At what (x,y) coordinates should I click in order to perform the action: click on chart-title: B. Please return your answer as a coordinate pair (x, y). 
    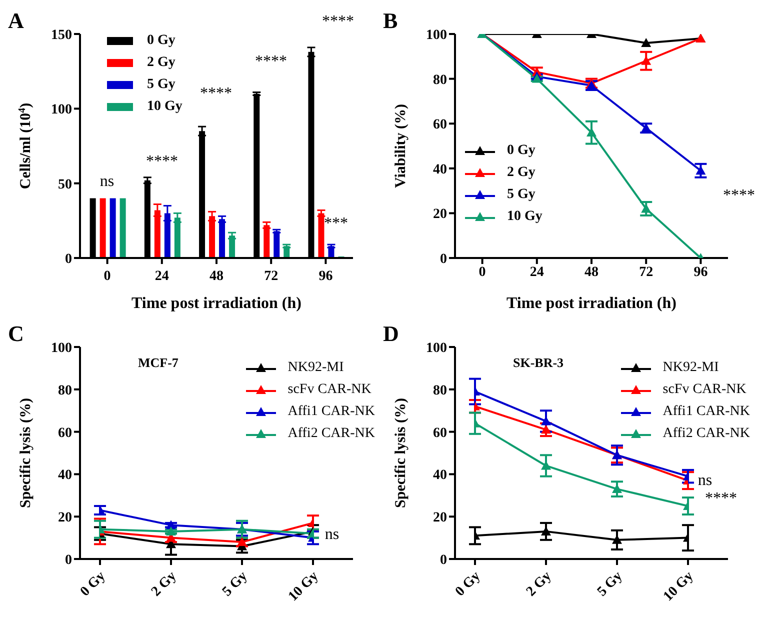
    Looking at the image, I should click on (390, 21).